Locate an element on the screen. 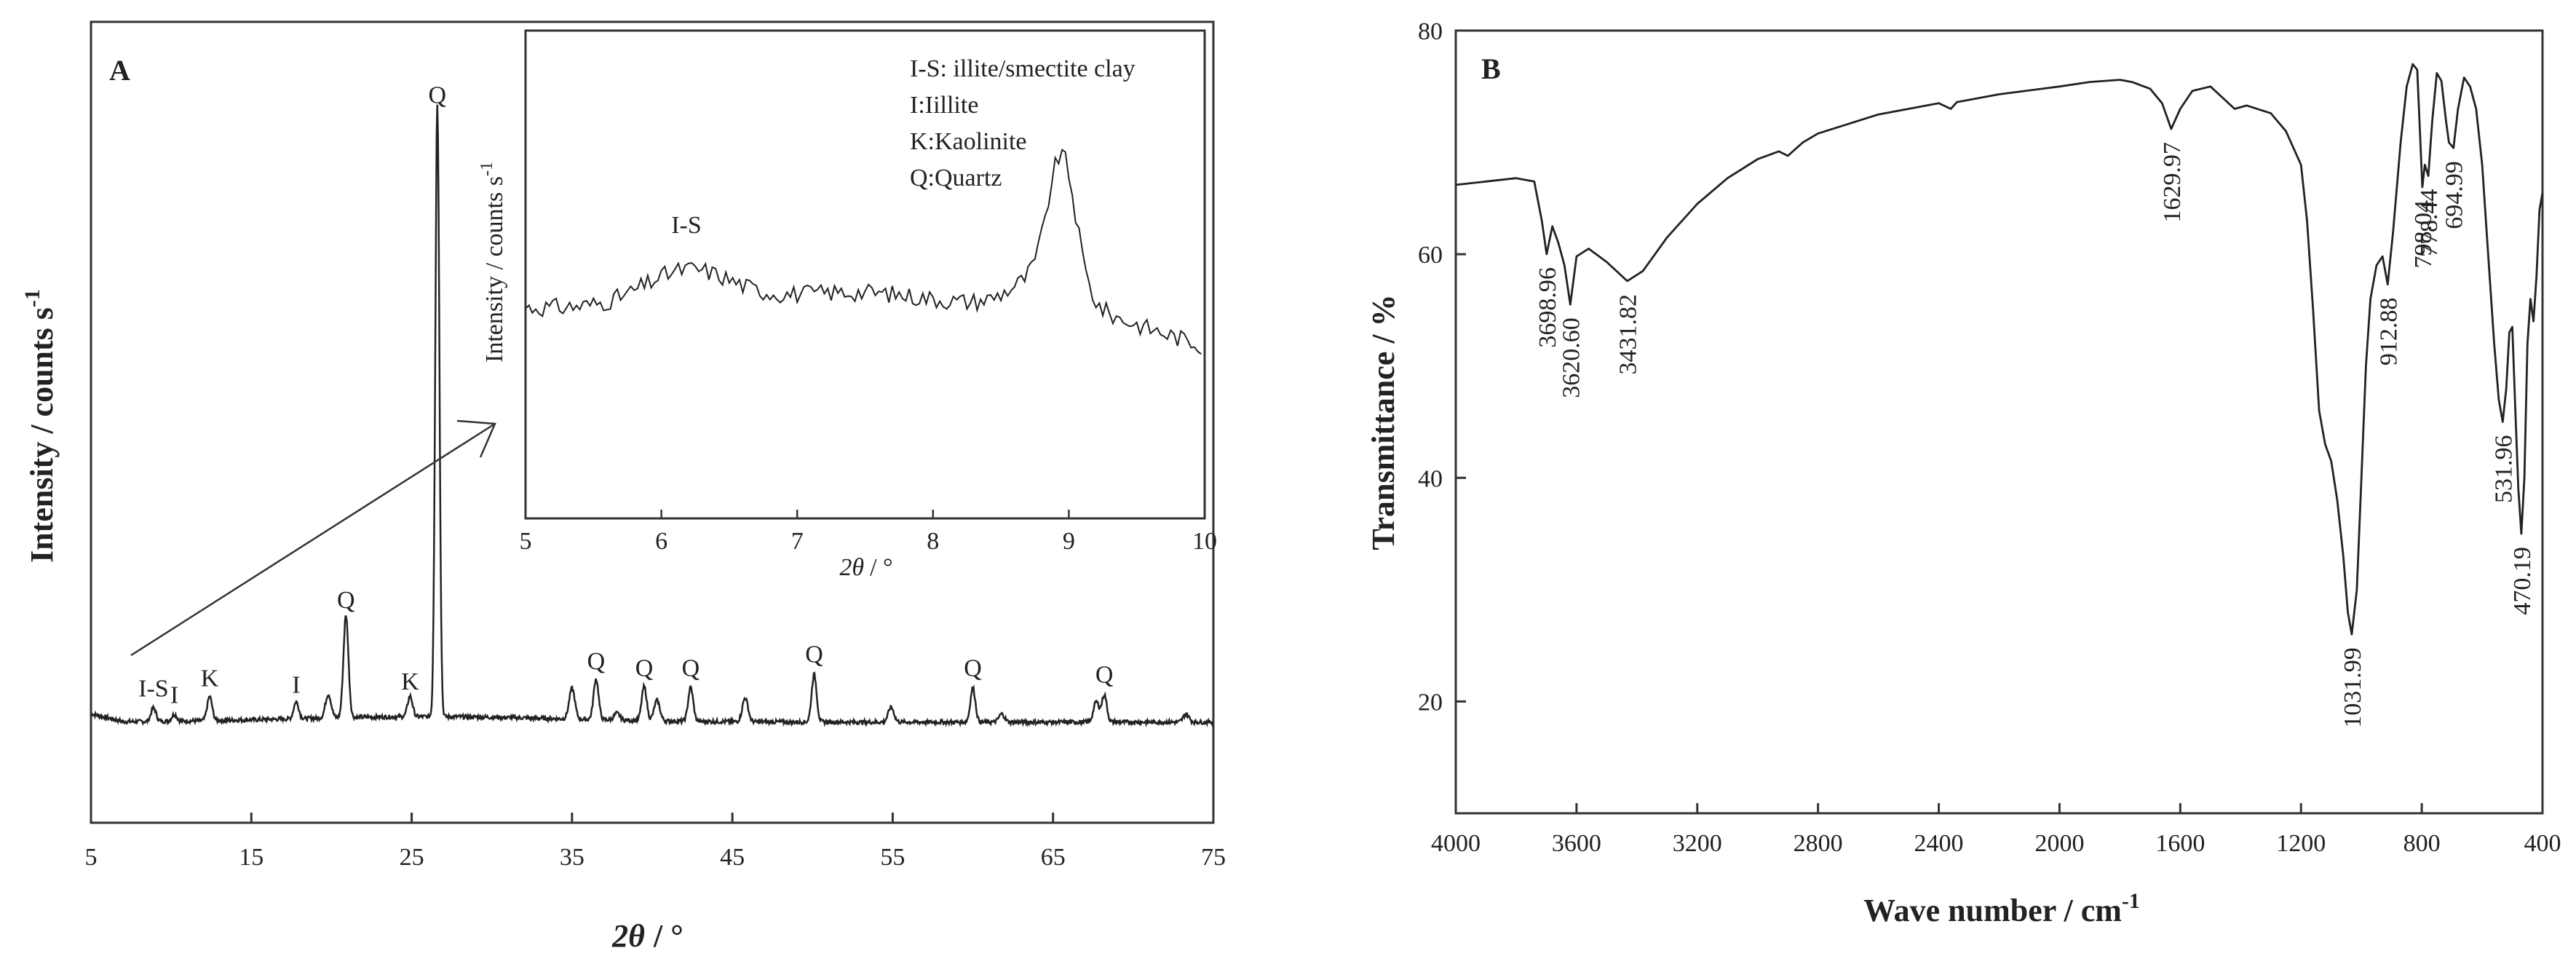  inset-y-axis-label: Intensity / counts s-1 is located at coordinates (492, 263).